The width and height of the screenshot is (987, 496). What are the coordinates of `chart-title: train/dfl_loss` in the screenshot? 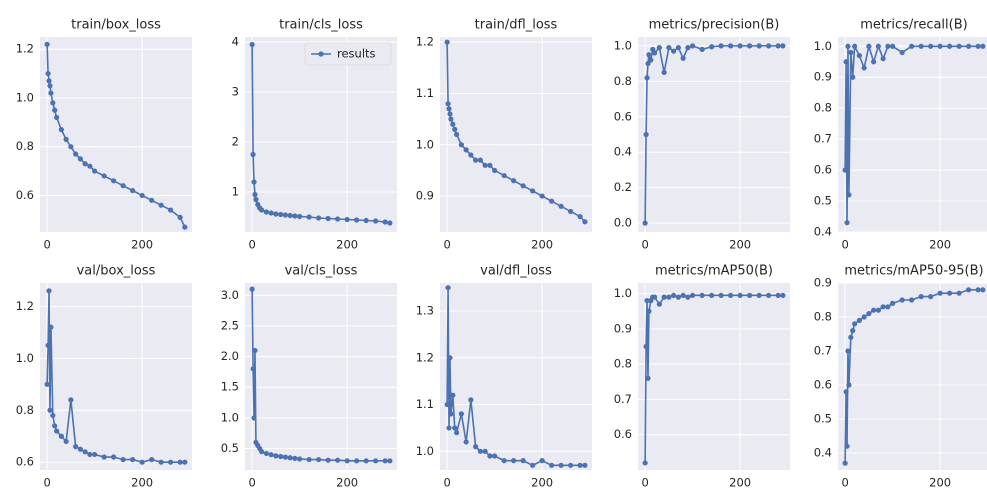 It's located at (516, 25).